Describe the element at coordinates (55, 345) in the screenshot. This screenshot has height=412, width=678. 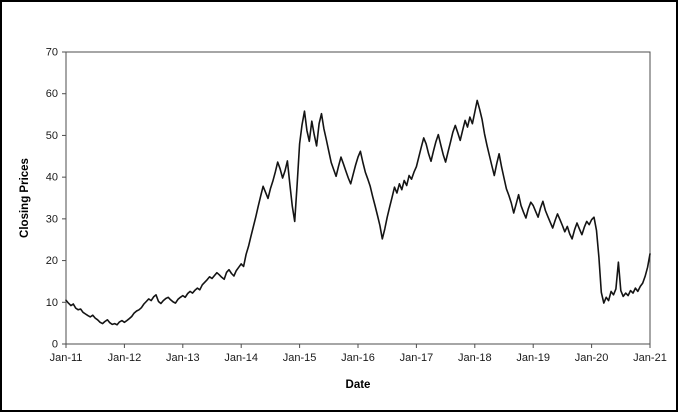
I see `y-tick-label: 0` at that location.